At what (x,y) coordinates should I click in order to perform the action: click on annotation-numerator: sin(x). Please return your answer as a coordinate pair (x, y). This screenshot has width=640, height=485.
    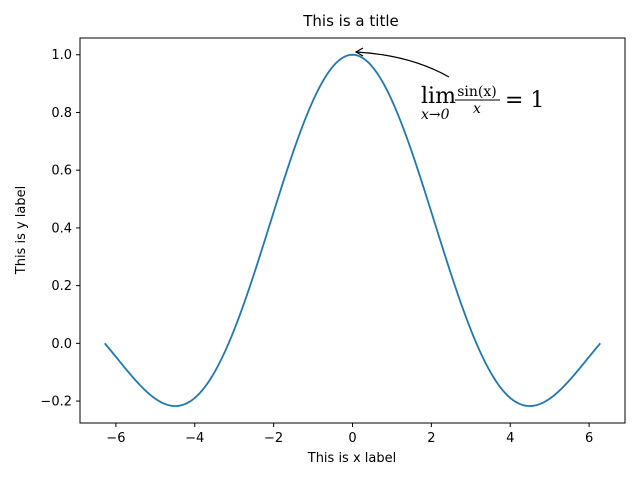
    Looking at the image, I should click on (477, 92).